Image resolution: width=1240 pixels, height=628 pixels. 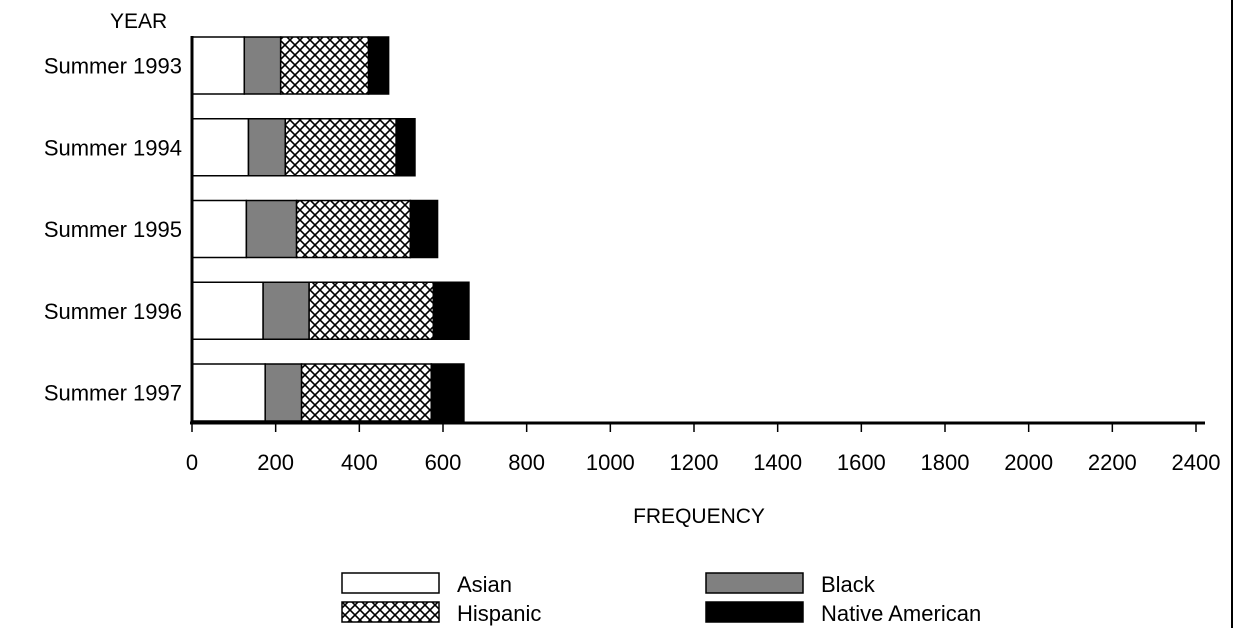 I want to click on category-label: Summer 1997, so click(x=113, y=393).